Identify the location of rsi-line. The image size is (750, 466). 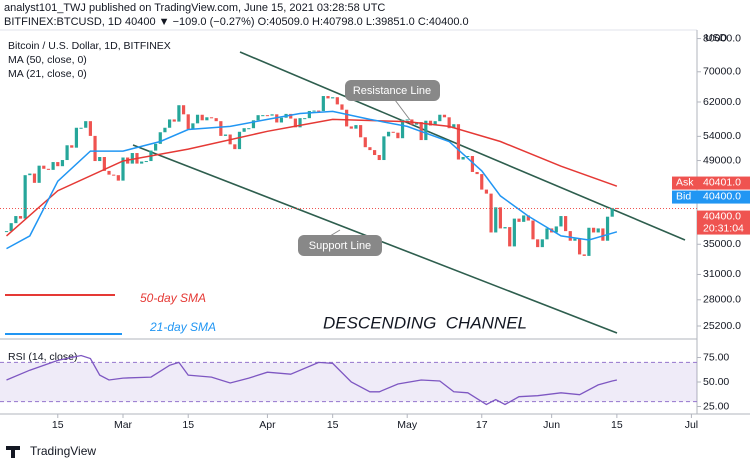
(312, 380).